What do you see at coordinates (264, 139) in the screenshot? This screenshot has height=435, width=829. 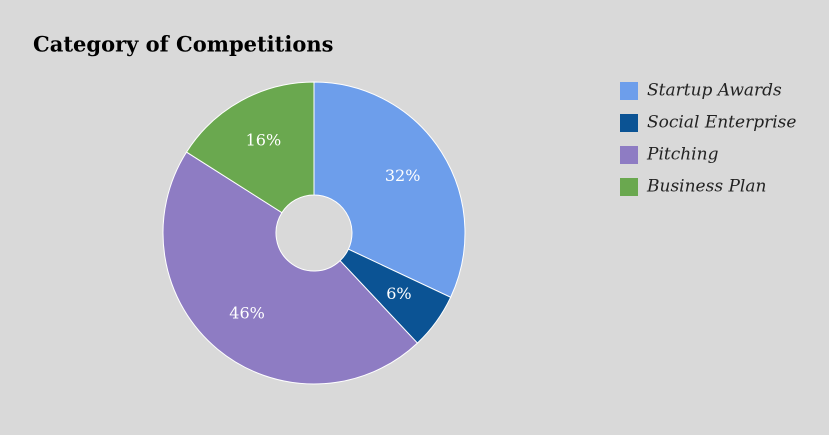 I see `slice-label: 16%` at bounding box center [264, 139].